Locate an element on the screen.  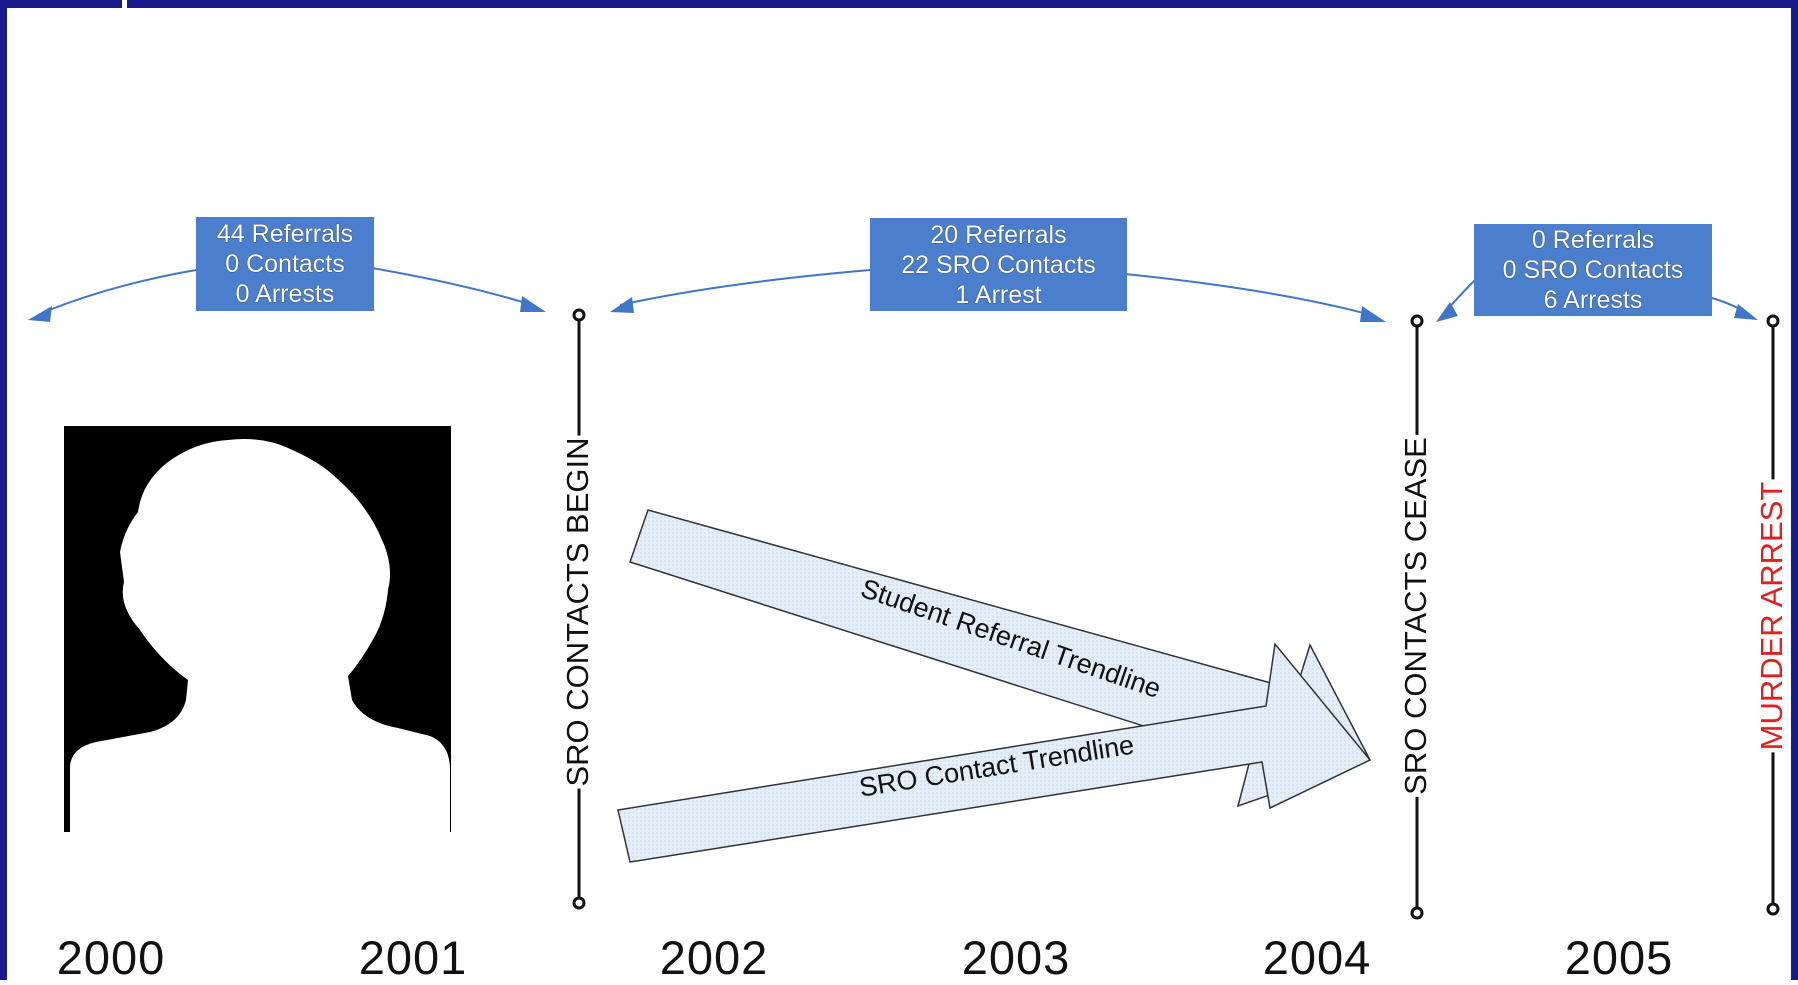
period-contacts: 0 Contacts is located at coordinates (285, 264).